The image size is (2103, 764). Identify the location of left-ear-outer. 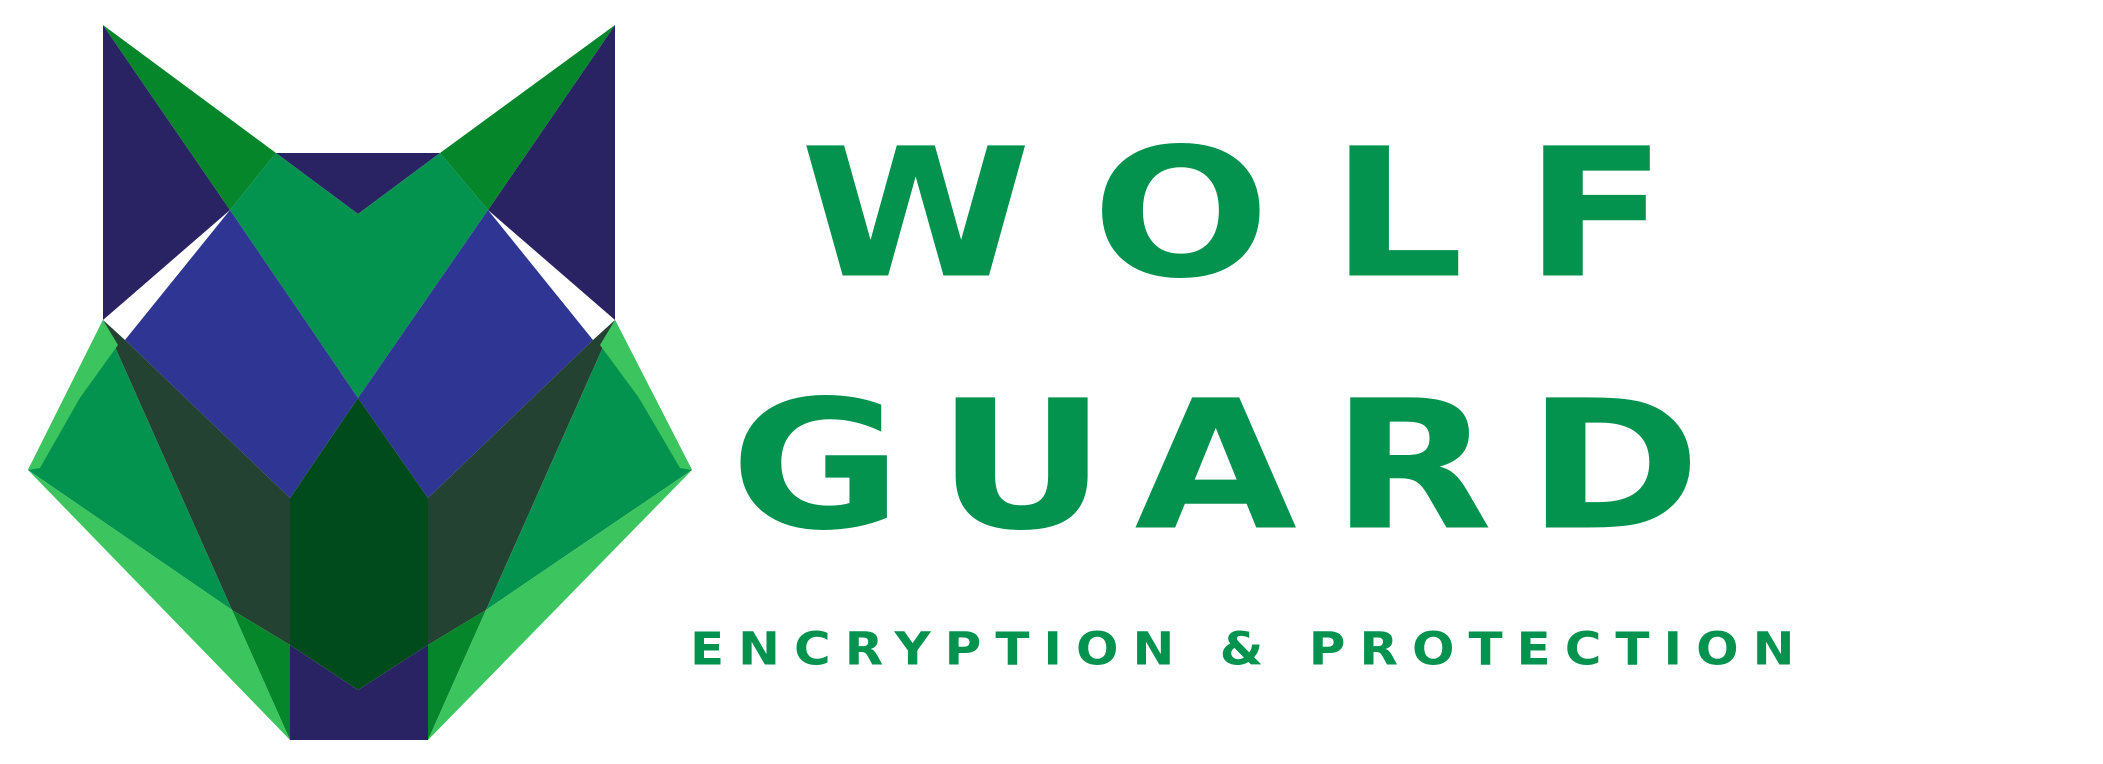
(166, 172).